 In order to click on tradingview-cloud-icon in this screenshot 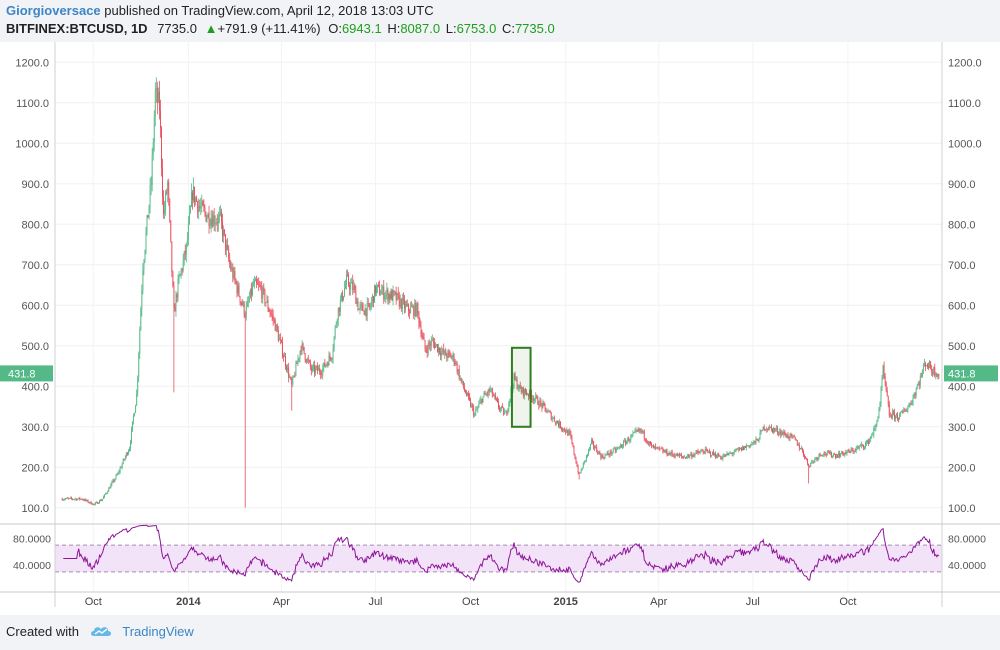, I will do `click(101, 632)`.